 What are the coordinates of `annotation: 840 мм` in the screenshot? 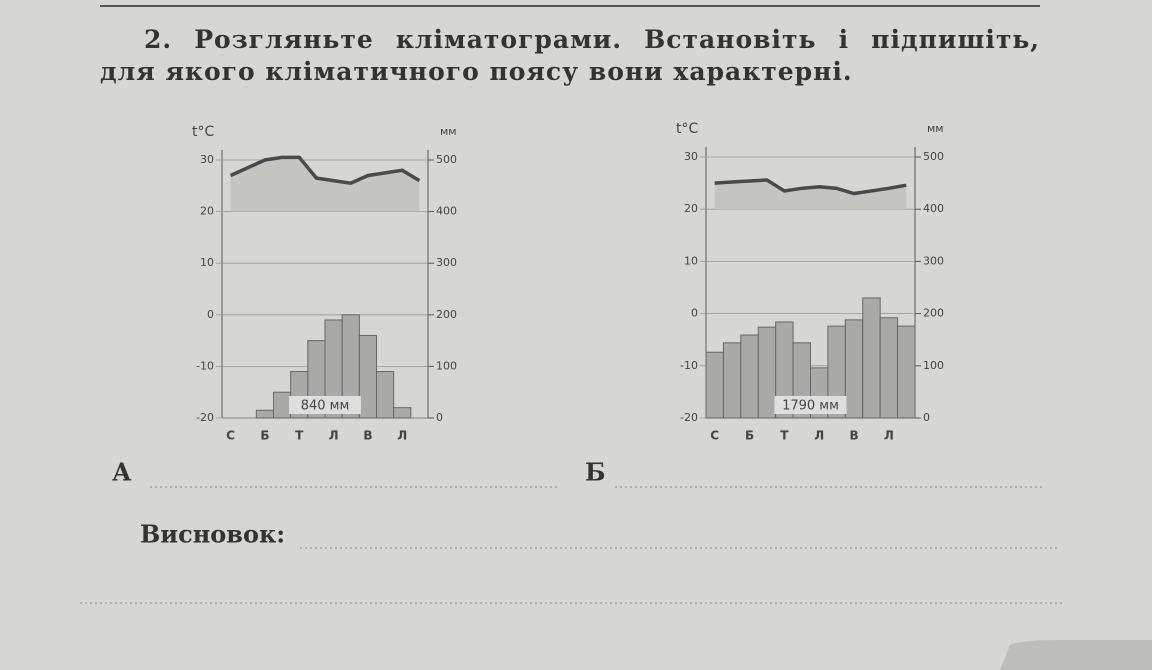 It's located at (325, 406).